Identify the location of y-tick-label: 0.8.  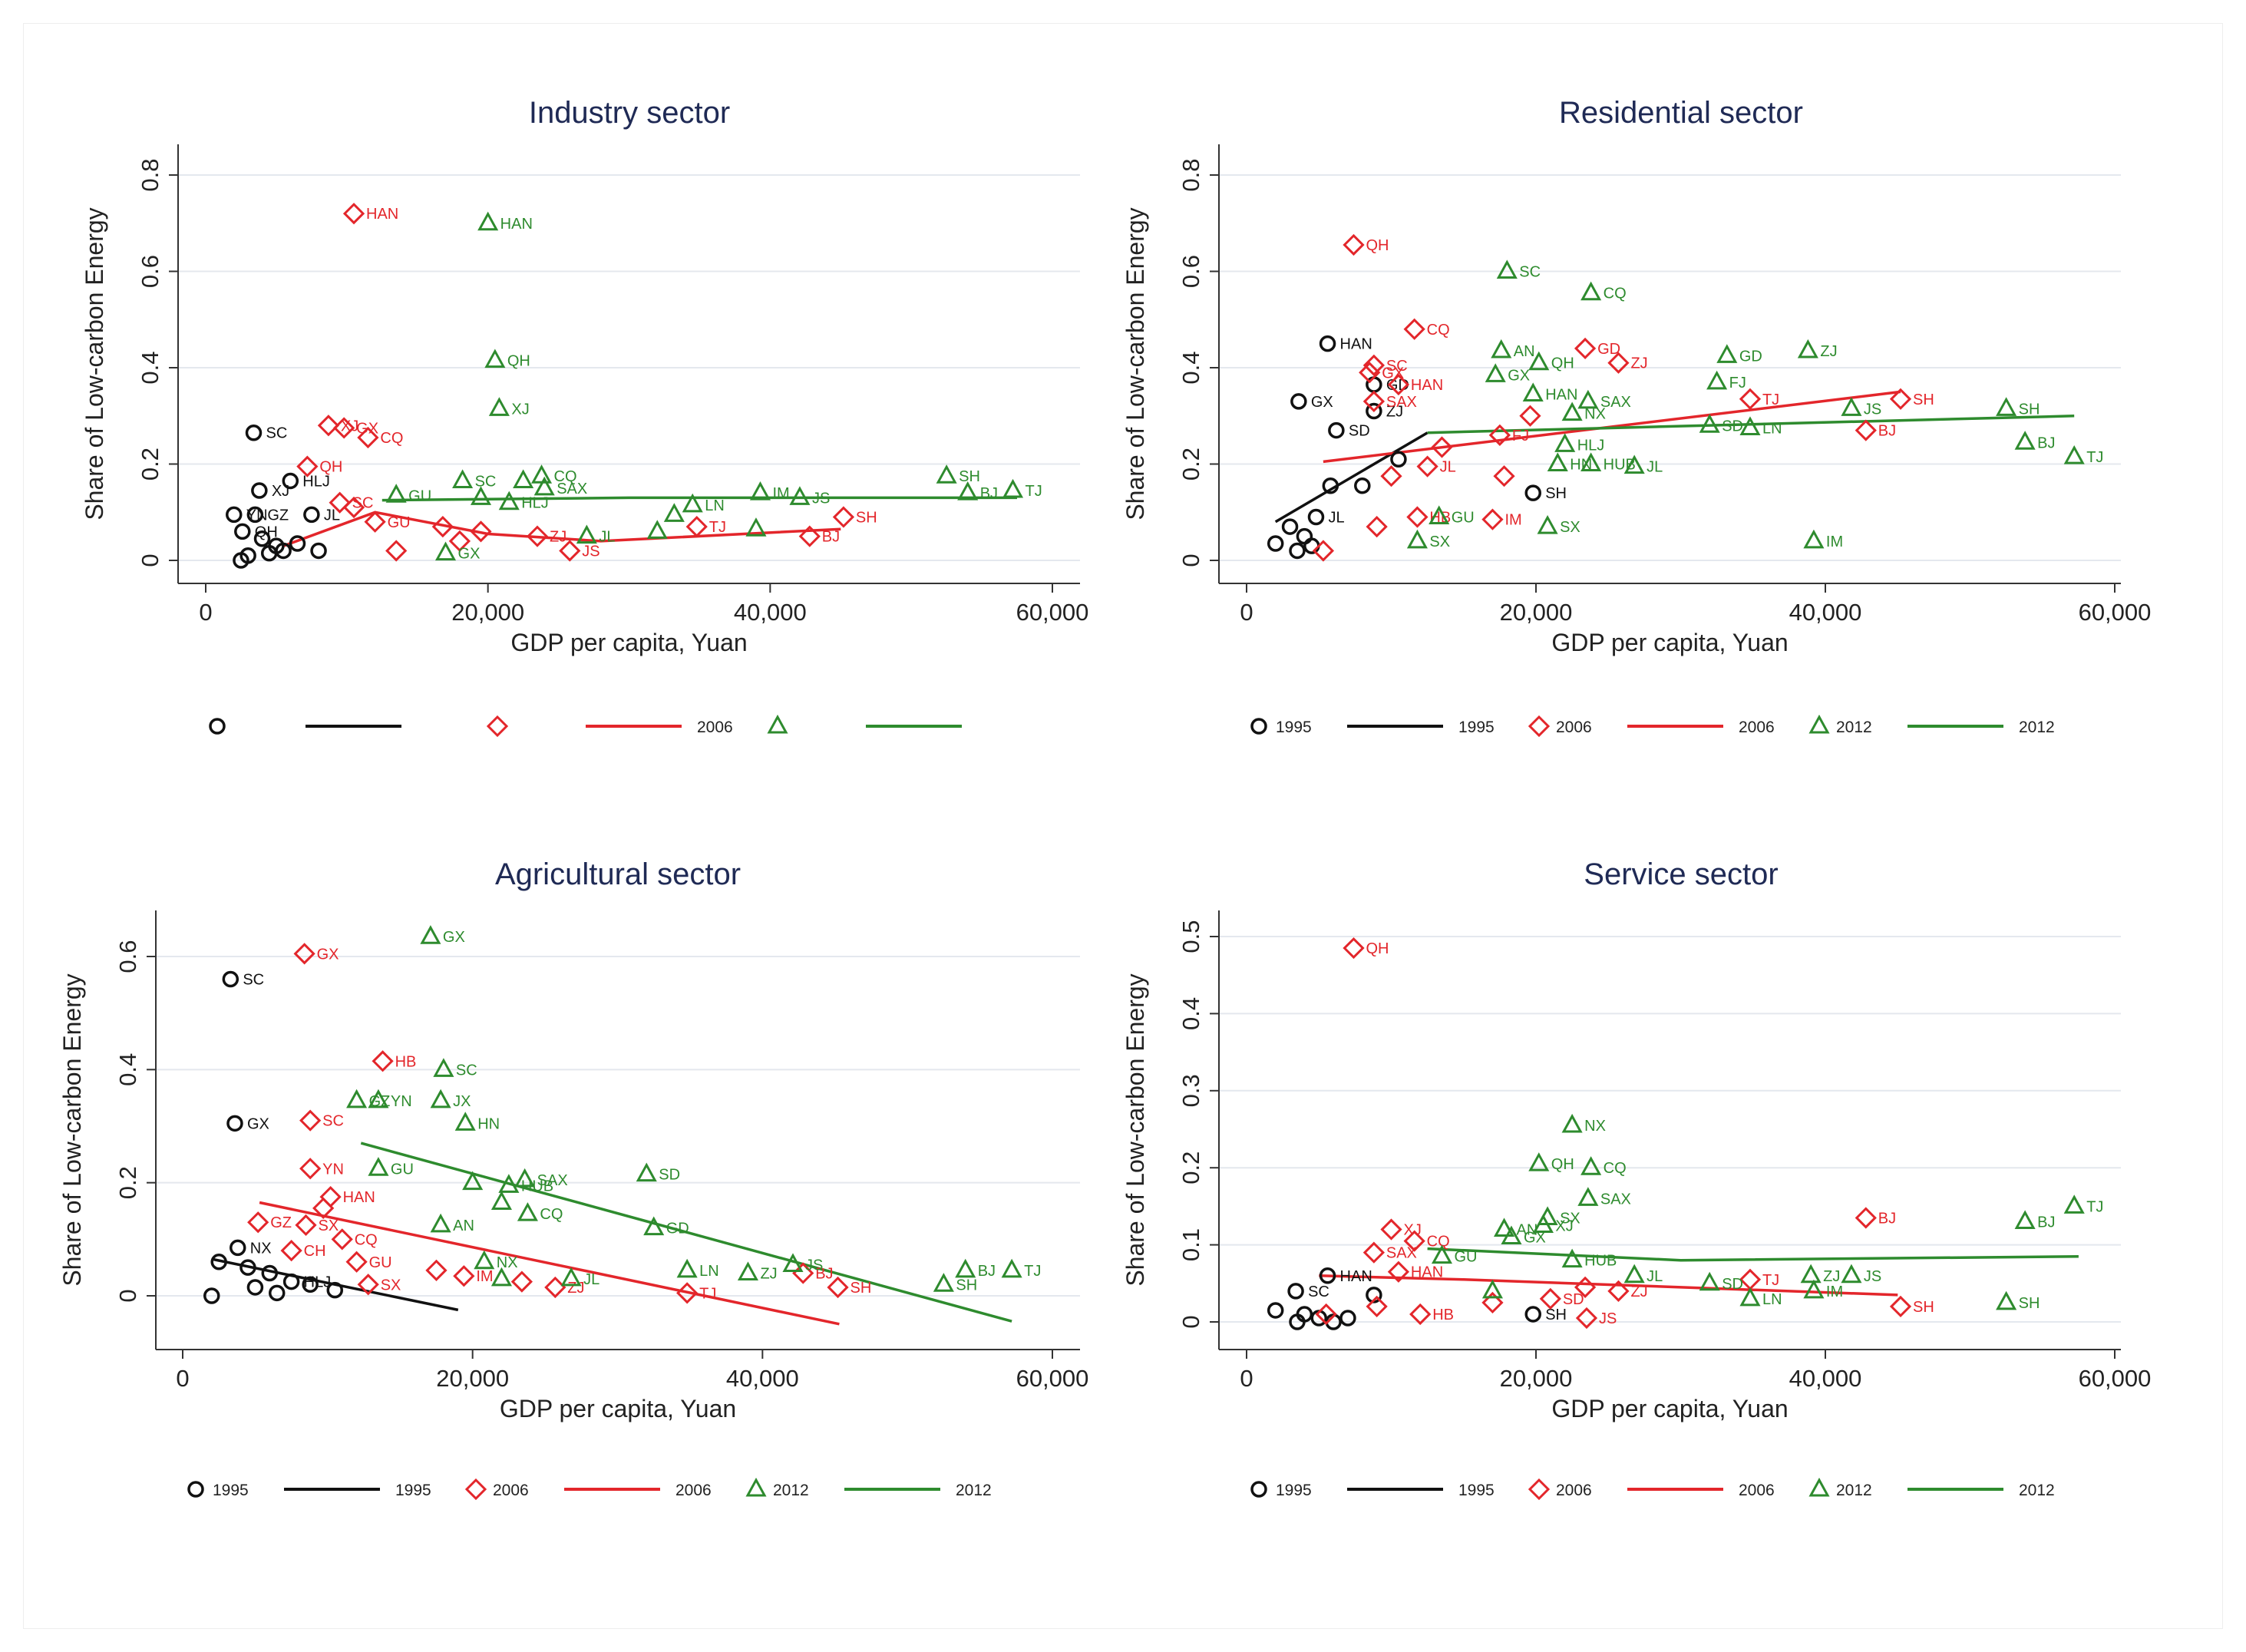
(150, 174).